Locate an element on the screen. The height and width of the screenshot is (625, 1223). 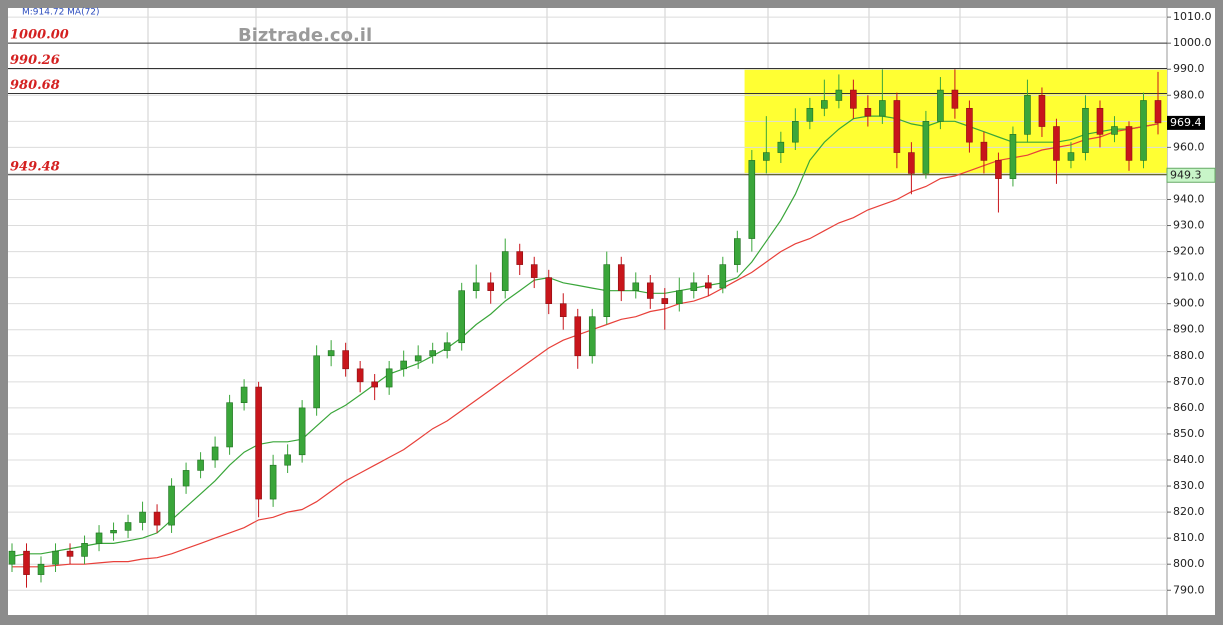
y-tick-label: 840.0 is located at coordinates (1189, 459).